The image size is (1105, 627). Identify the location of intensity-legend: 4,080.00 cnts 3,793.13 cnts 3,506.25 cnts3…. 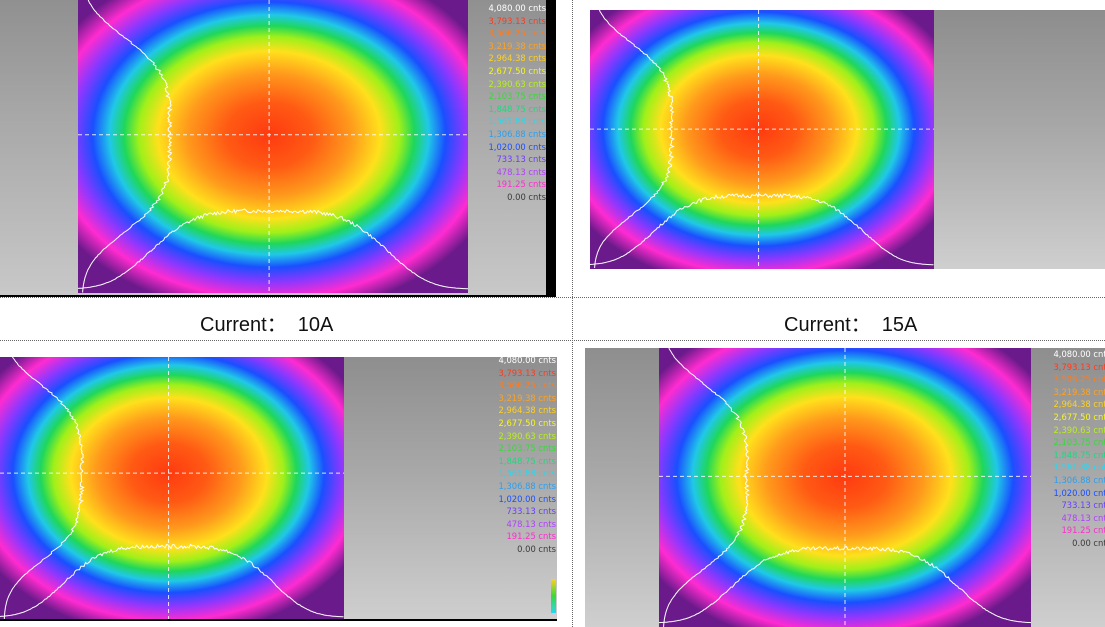
(1070, 449).